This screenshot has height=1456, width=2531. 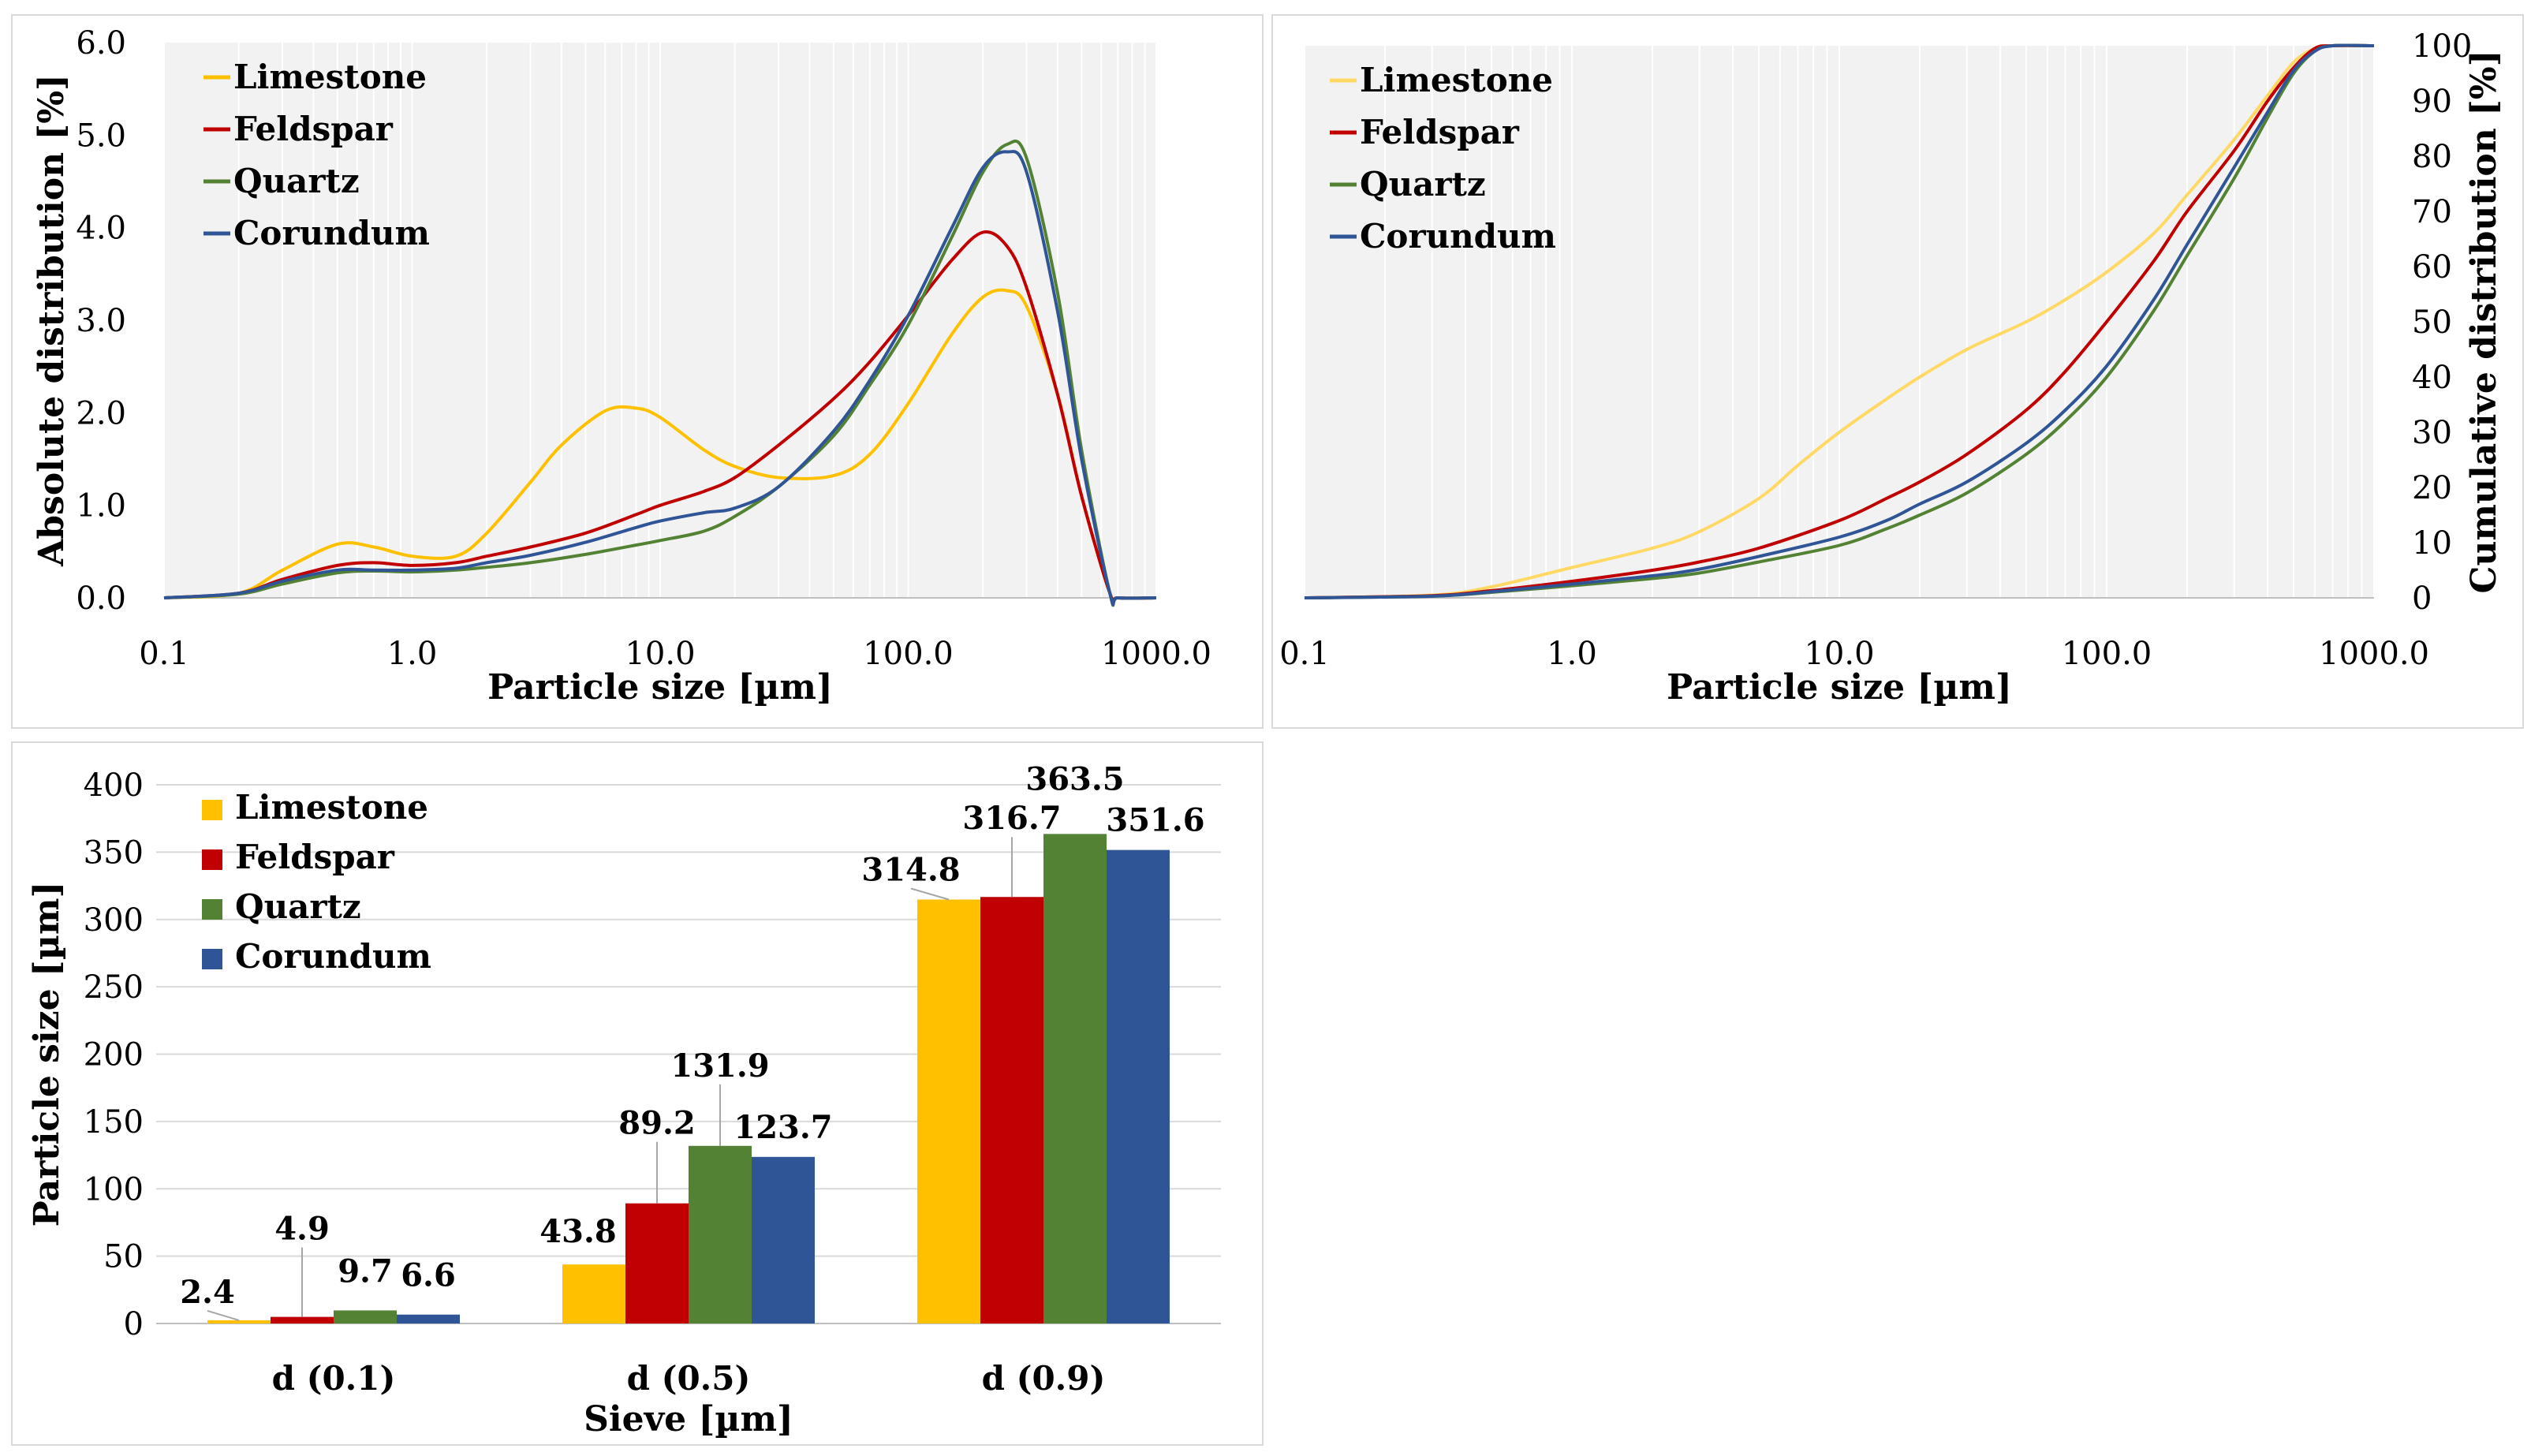 I want to click on data-label: 4.9, so click(x=302, y=1229).